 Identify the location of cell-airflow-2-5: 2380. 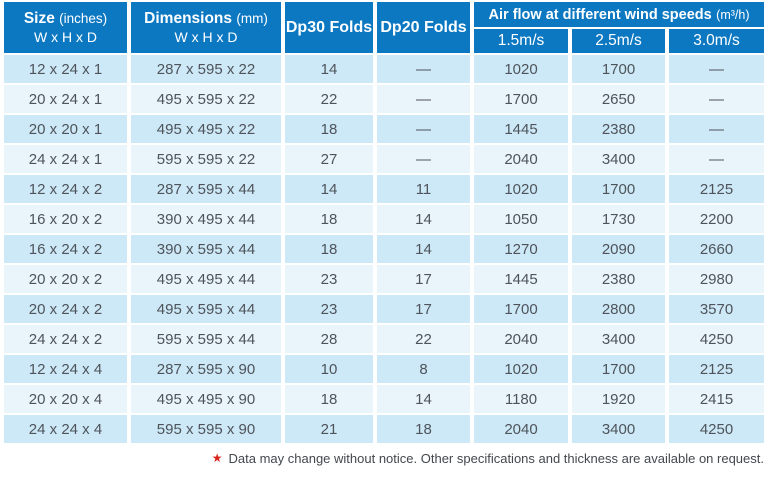
(618, 279).